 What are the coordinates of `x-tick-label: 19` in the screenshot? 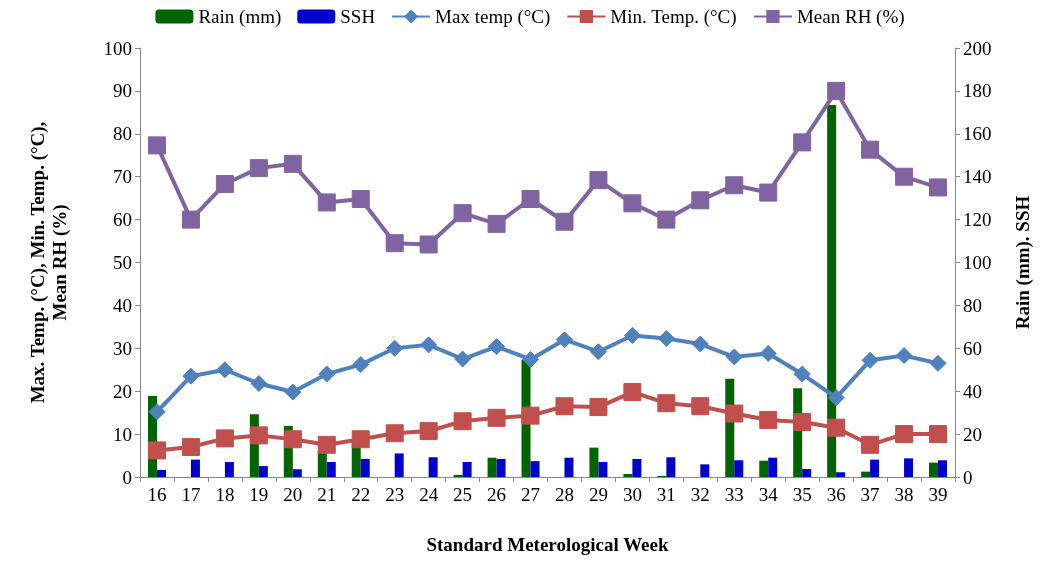 It's located at (259, 494).